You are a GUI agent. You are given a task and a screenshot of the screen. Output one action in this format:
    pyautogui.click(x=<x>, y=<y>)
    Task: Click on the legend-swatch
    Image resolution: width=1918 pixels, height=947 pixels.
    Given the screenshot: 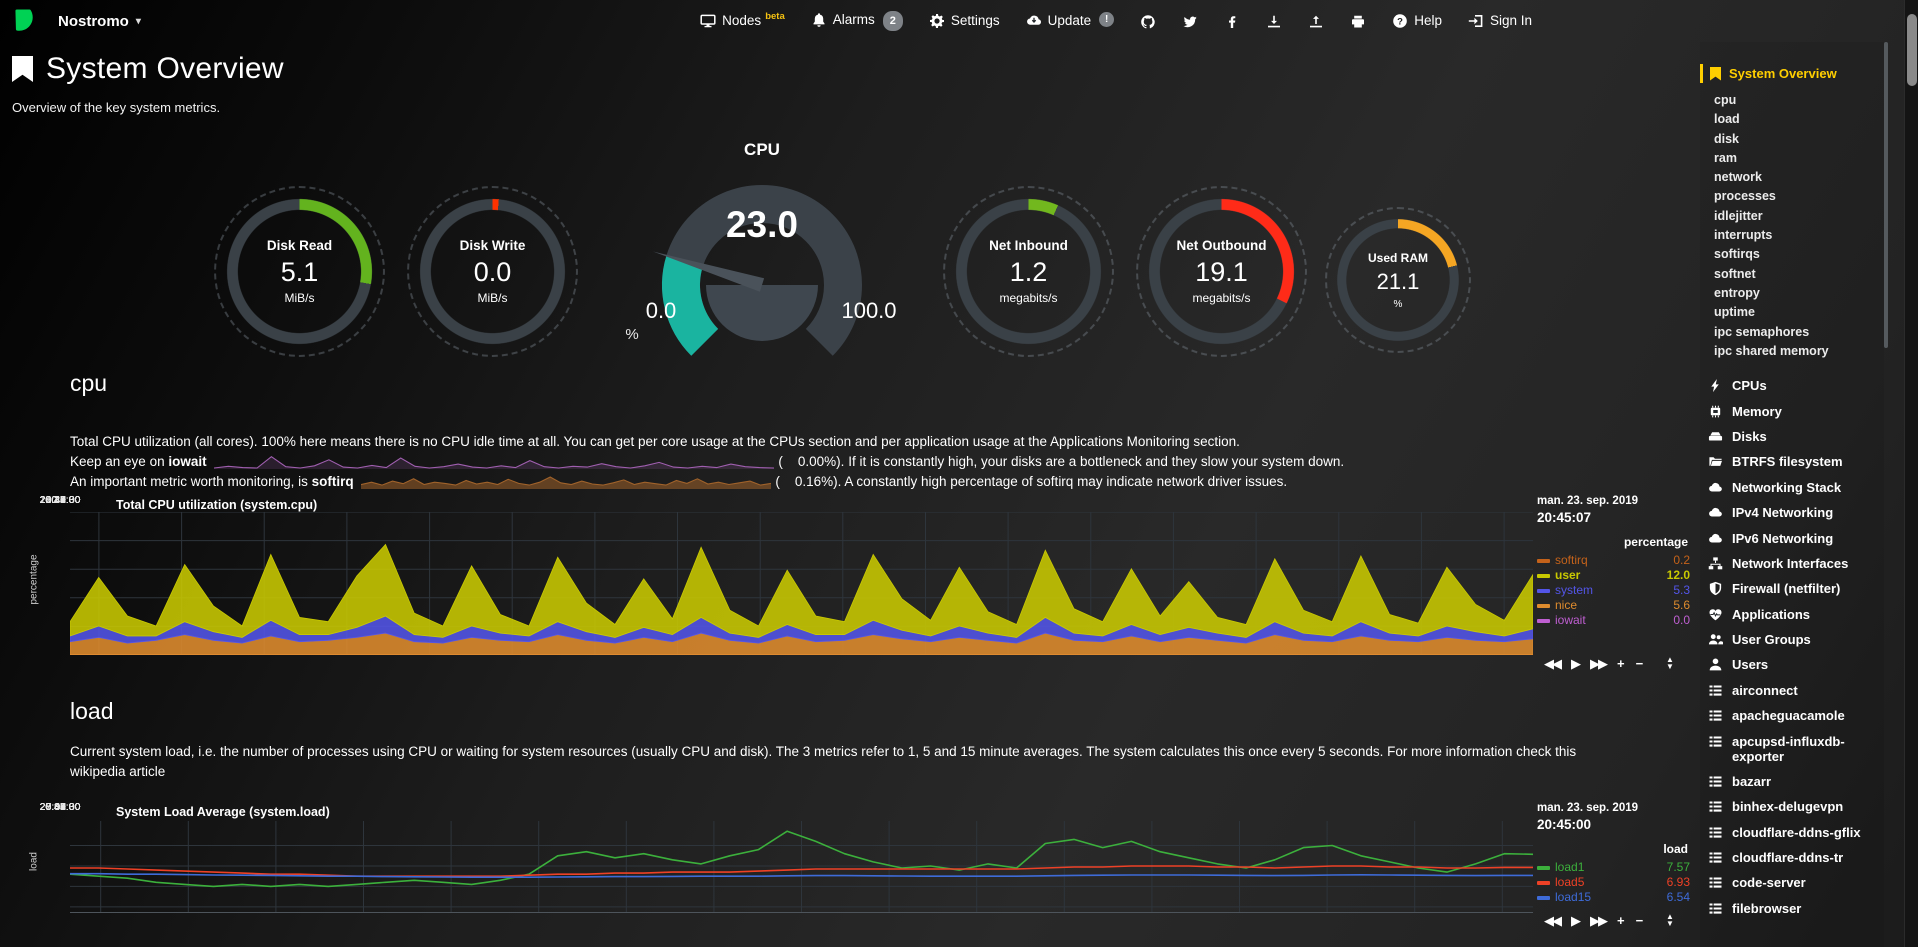 What is the action you would take?
    pyautogui.click(x=1543, y=867)
    